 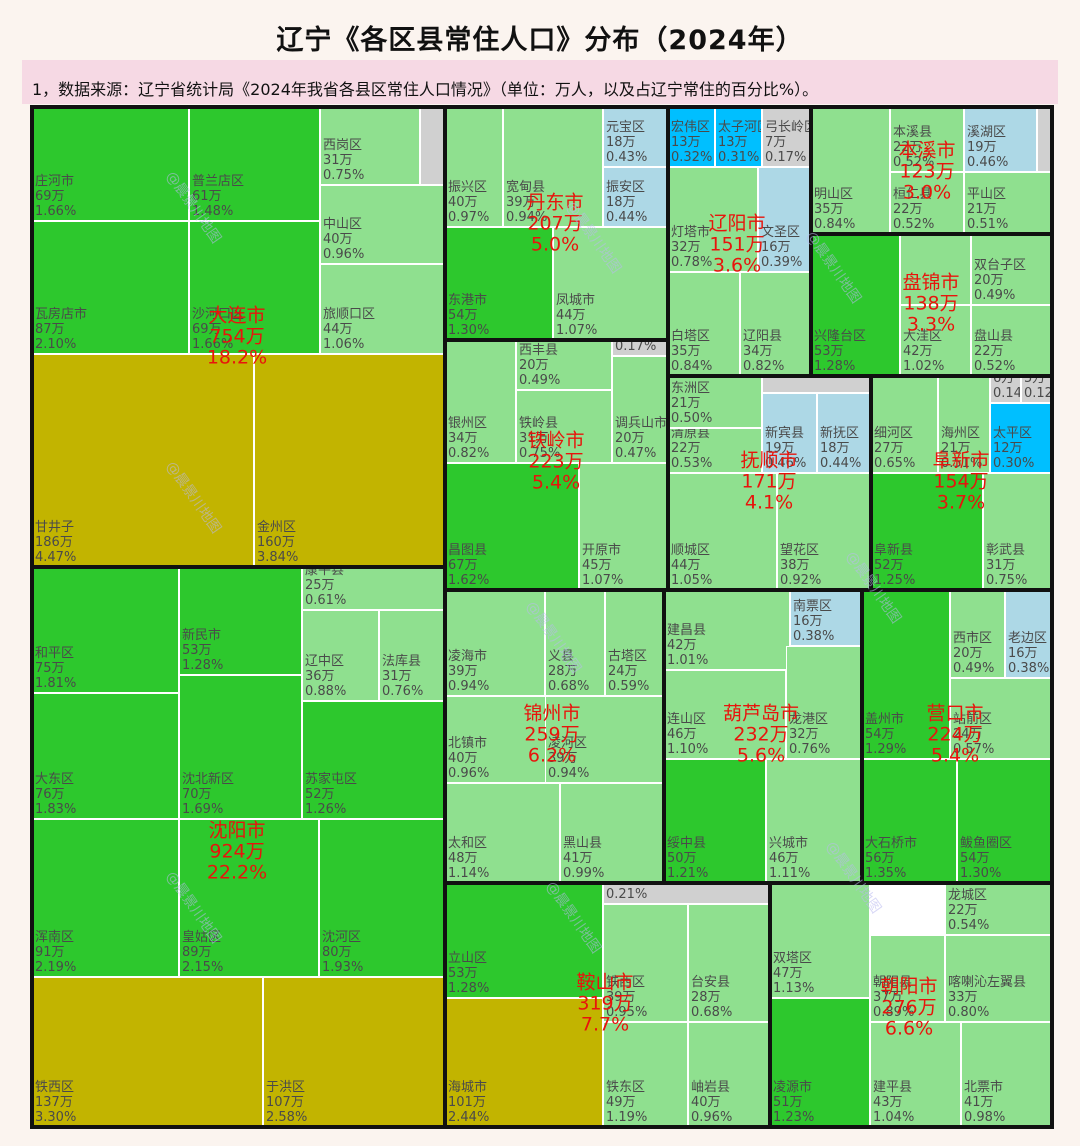 I want to click on district-label: 连山区 46万 1.10%, so click(x=688, y=734).